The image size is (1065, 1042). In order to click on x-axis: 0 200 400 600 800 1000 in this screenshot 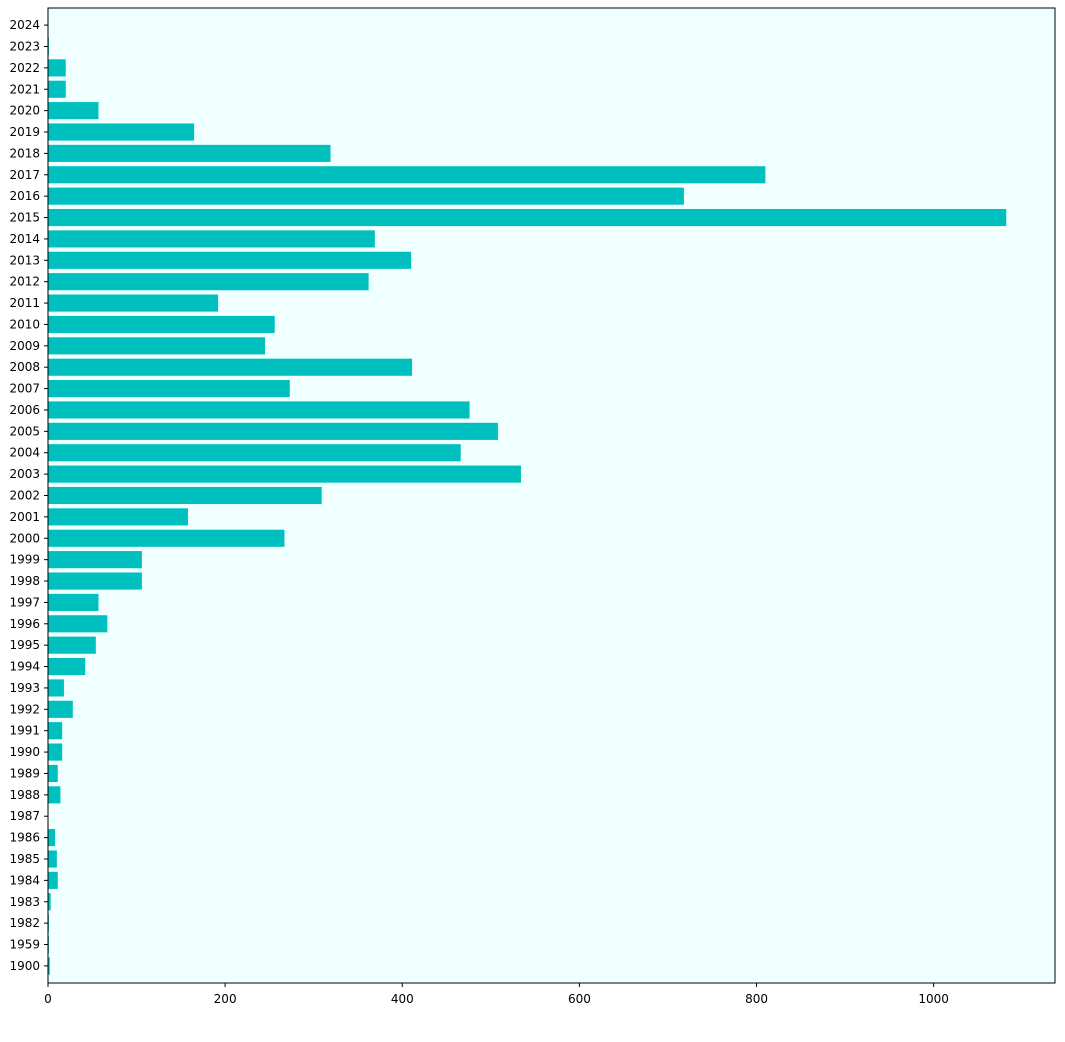, I will do `click(496, 994)`.